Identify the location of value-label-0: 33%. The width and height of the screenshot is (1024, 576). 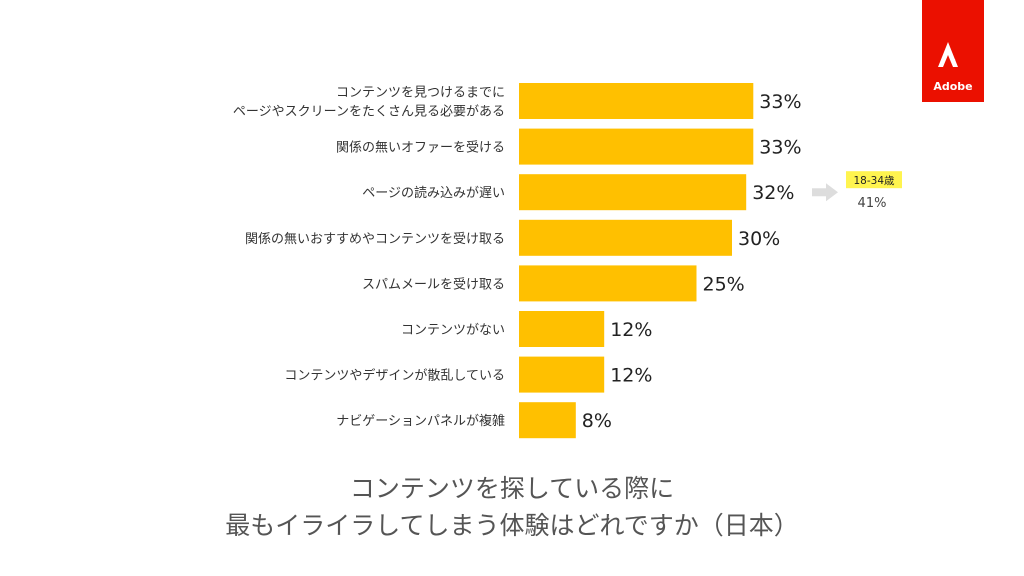
(780, 102).